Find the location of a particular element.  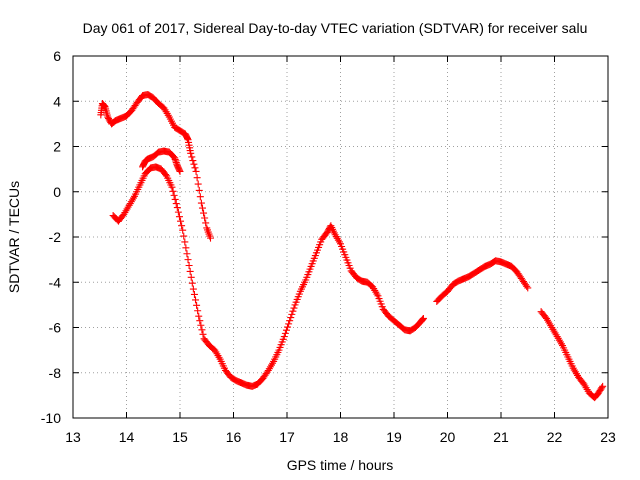

y-tick-label: -6 is located at coordinates (55, 328).